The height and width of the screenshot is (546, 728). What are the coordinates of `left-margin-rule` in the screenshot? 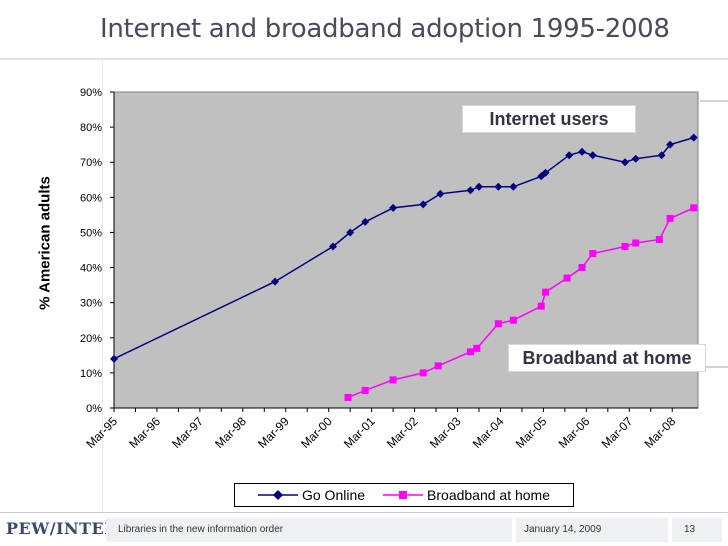 It's located at (102, 286).